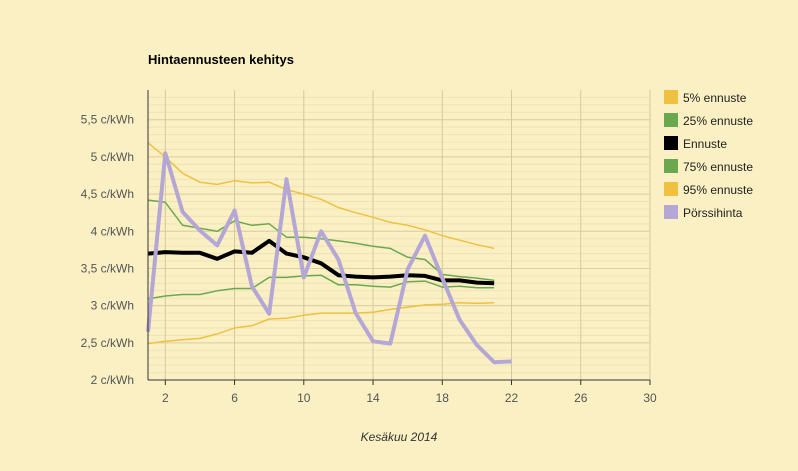 The height and width of the screenshot is (471, 798). Describe the element at coordinates (512, 398) in the screenshot. I see `x-tick-label: 22` at that location.